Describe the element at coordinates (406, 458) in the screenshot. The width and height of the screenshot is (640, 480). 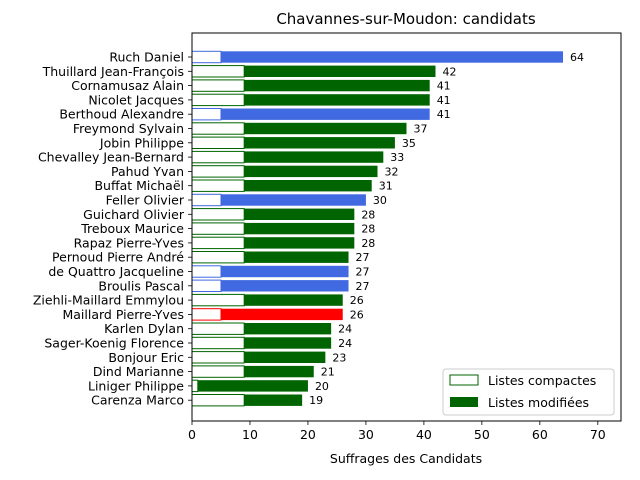
I see `x-axis-title: Suffrages des Candidats` at that location.